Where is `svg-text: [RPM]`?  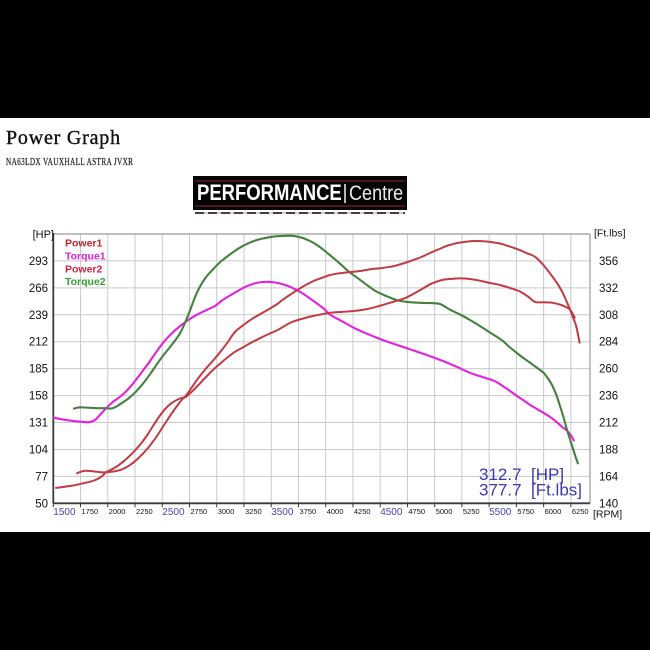 svg-text: [RPM] is located at coordinates (607, 515).